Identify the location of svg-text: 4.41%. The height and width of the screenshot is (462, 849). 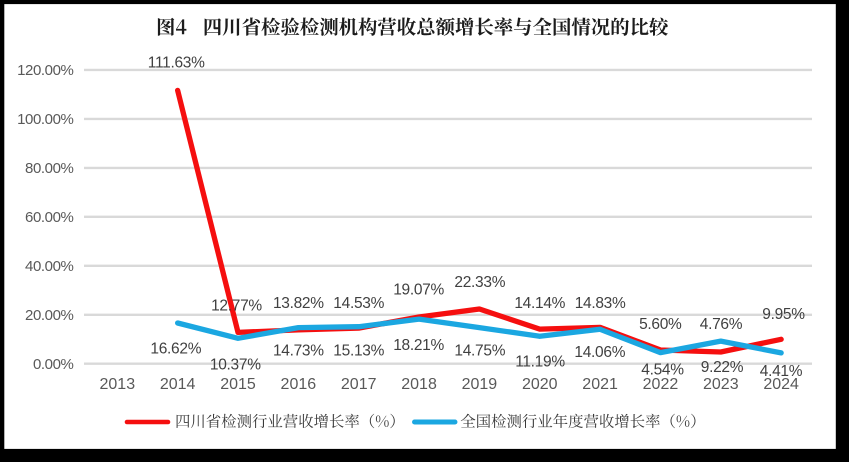
(781, 371).